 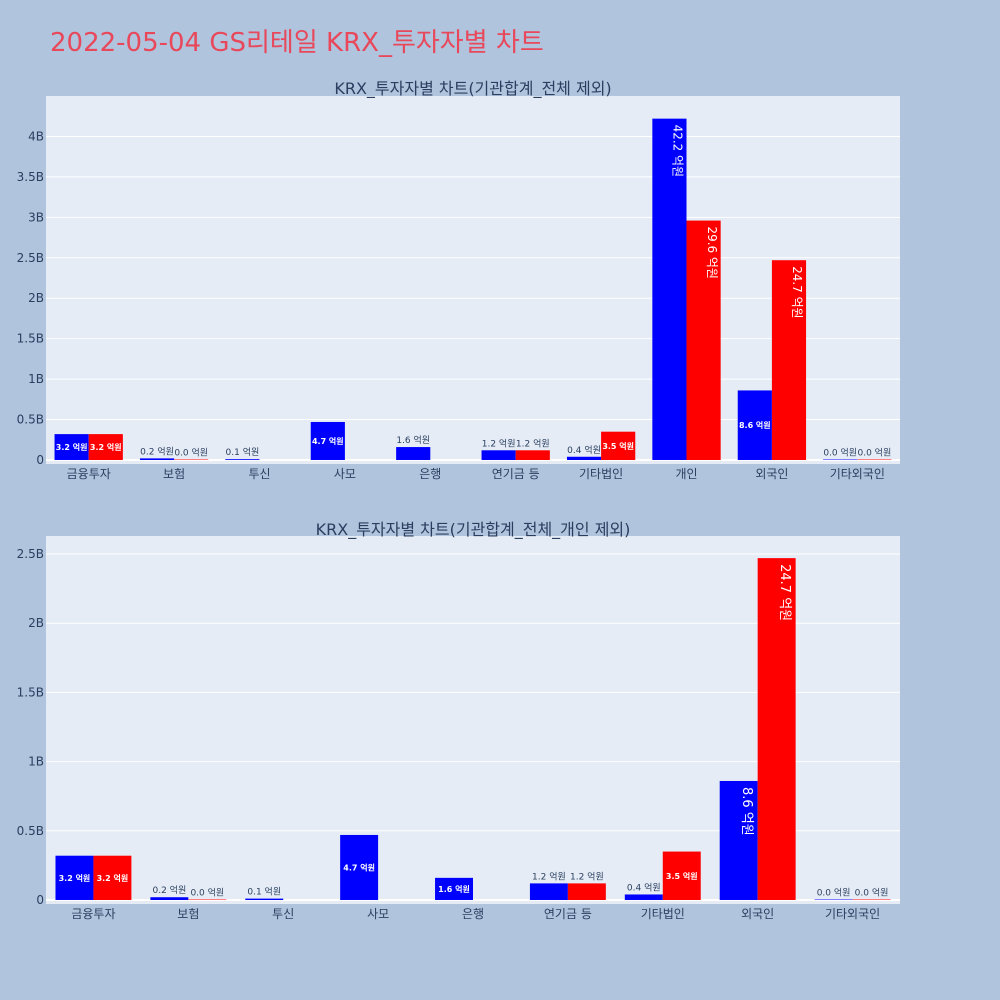 What do you see at coordinates (472, 89) in the screenshot?
I see `chart-title: KRX_투자자별 차트(기관합계_전체 제외)` at bounding box center [472, 89].